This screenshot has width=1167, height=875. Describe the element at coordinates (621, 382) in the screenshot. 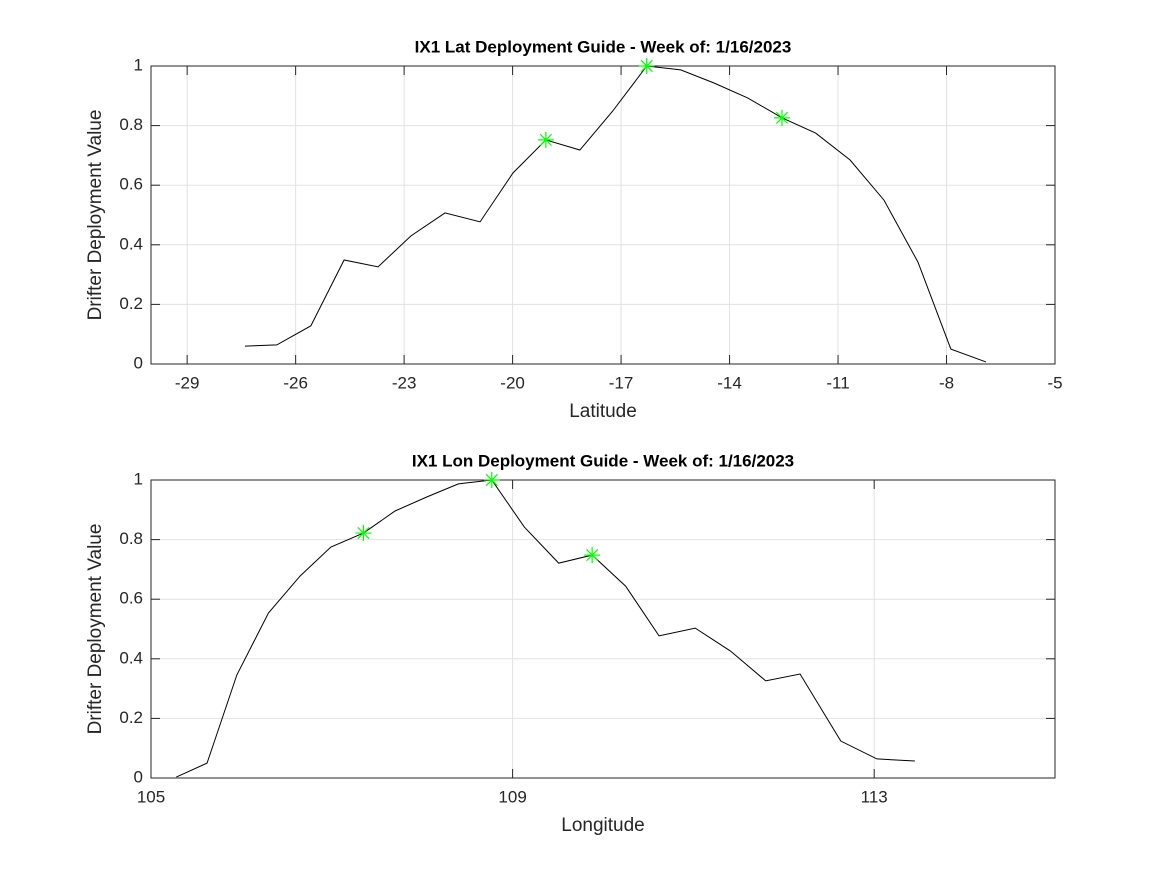

I see `x-tick-label: -17` at that location.